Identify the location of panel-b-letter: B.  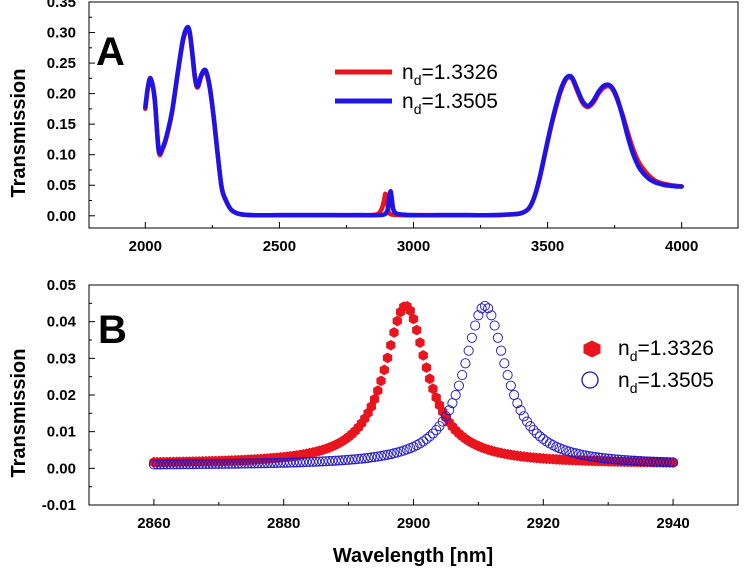
(112, 330).